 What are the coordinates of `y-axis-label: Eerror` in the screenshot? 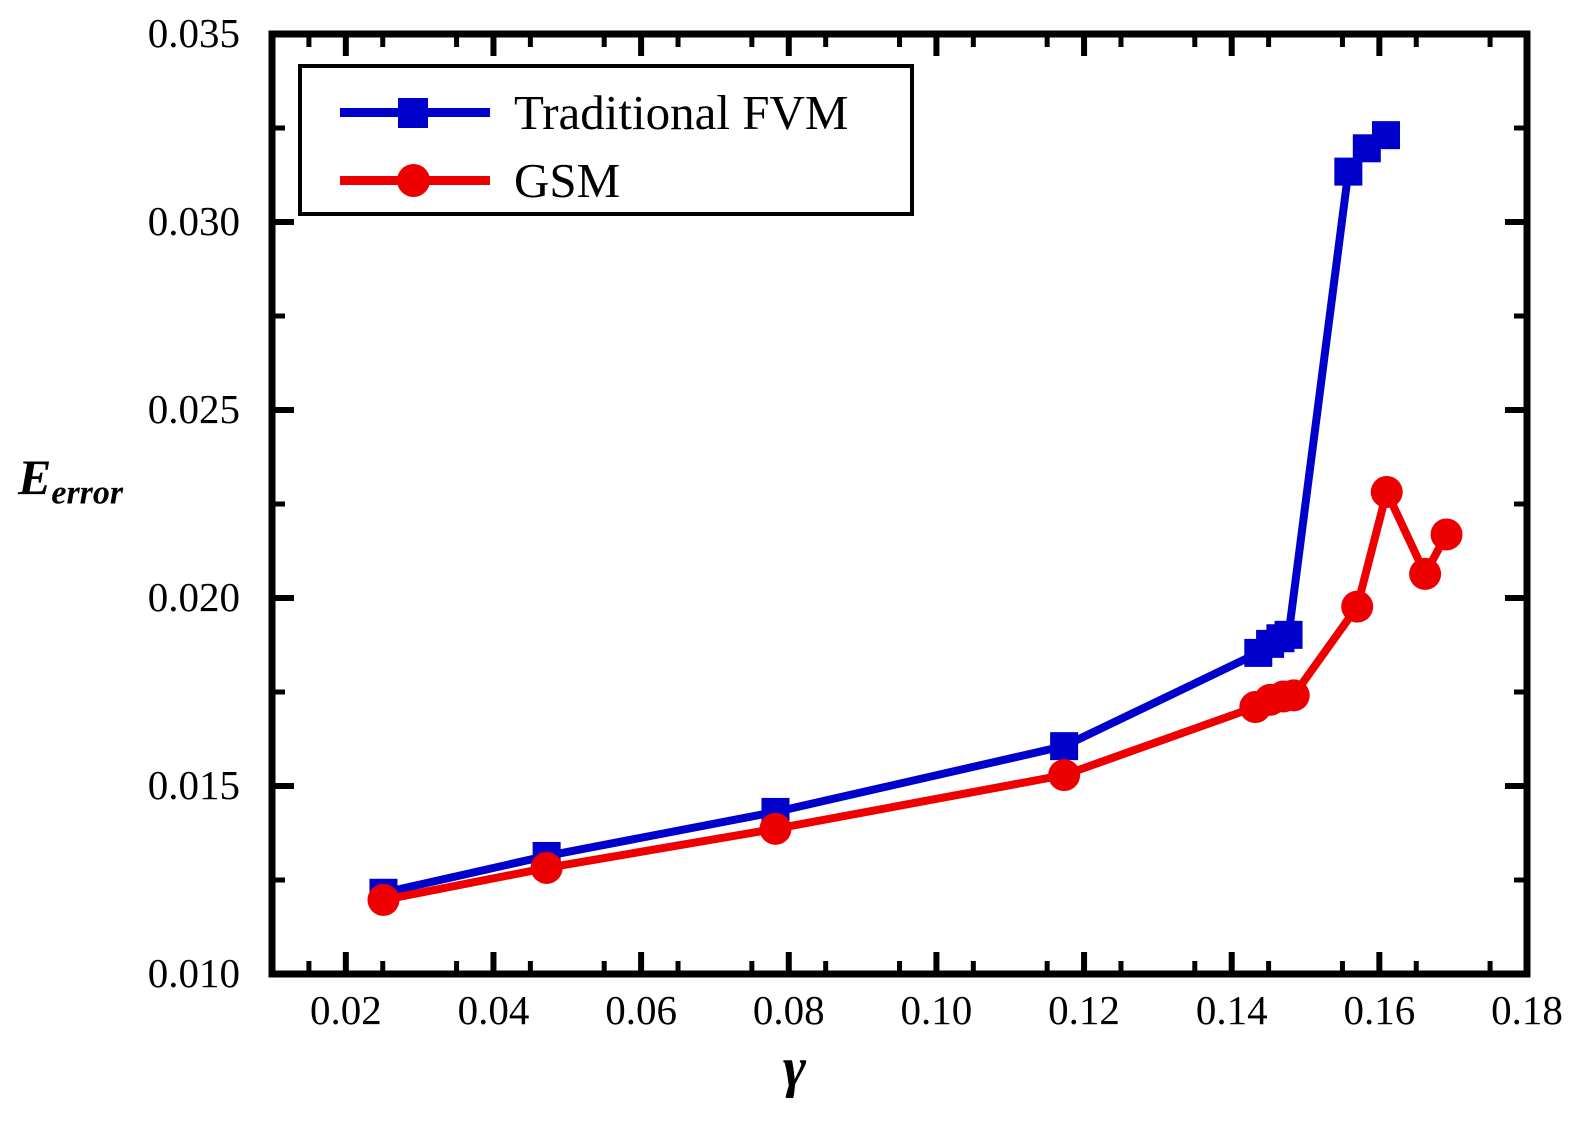 It's located at (70, 481).